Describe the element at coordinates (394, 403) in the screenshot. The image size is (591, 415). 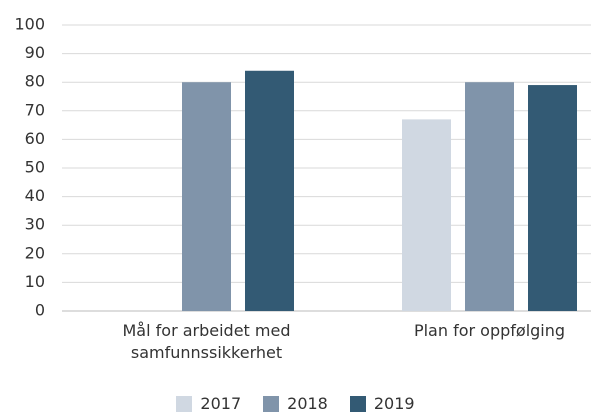
I see `legend-label: 2019` at that location.